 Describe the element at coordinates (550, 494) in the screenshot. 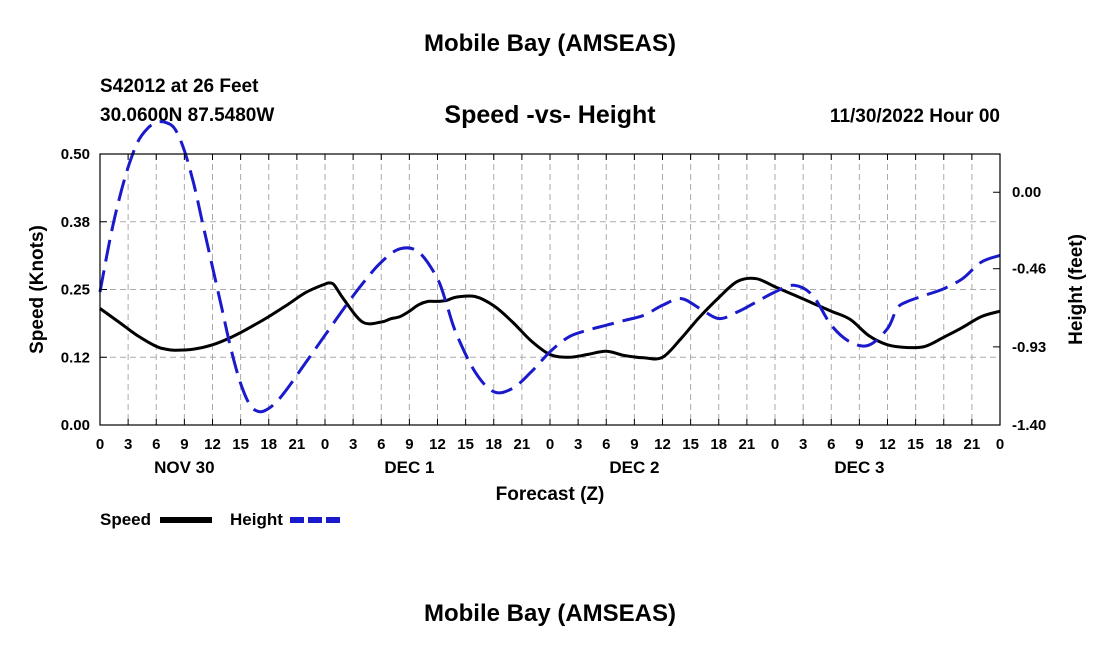

I see `x-axis-label: Forecast (Z)` at that location.